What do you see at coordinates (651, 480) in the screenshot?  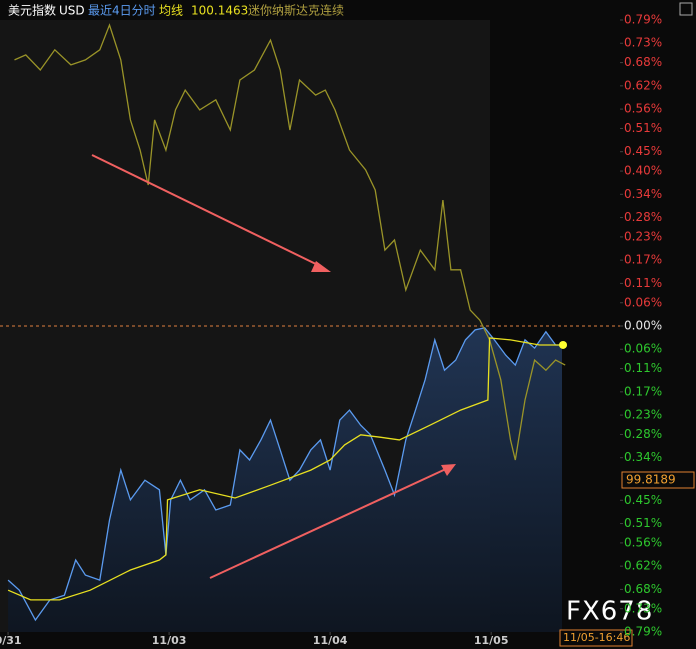 I see `price-label: 99.8189` at bounding box center [651, 480].